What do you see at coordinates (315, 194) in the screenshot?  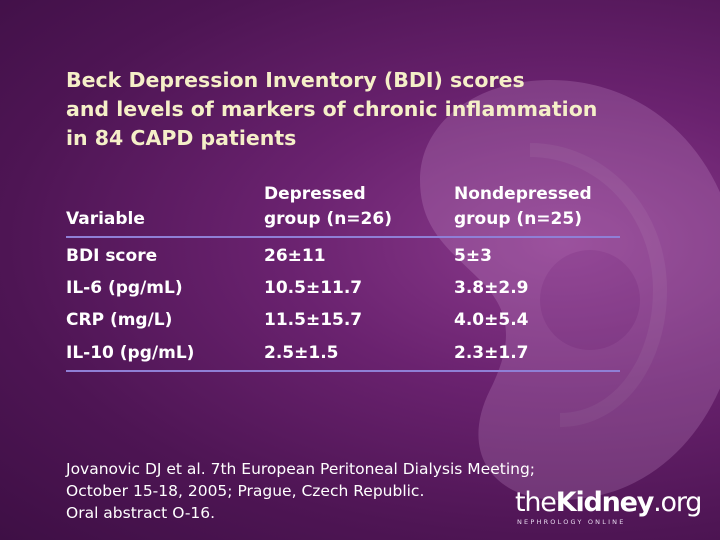 I see `header-depressed-line-1: Depressed` at bounding box center [315, 194].